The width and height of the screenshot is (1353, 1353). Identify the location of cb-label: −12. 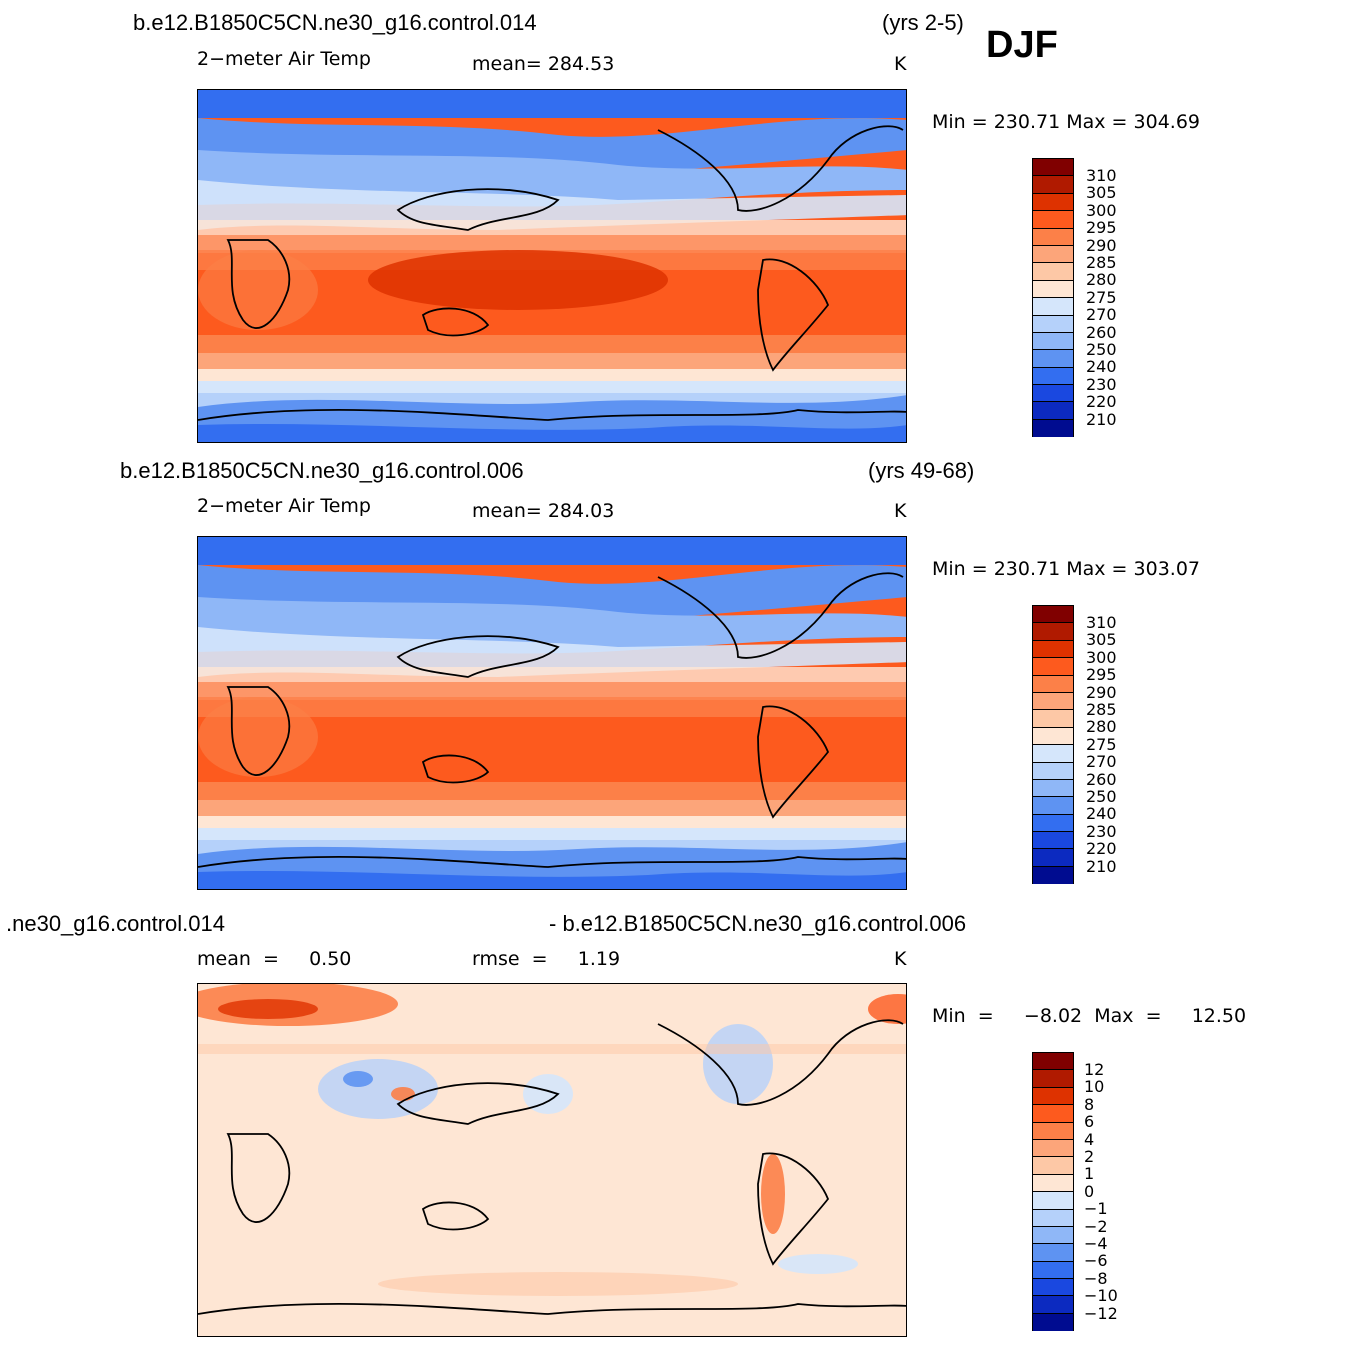
(1101, 1313).